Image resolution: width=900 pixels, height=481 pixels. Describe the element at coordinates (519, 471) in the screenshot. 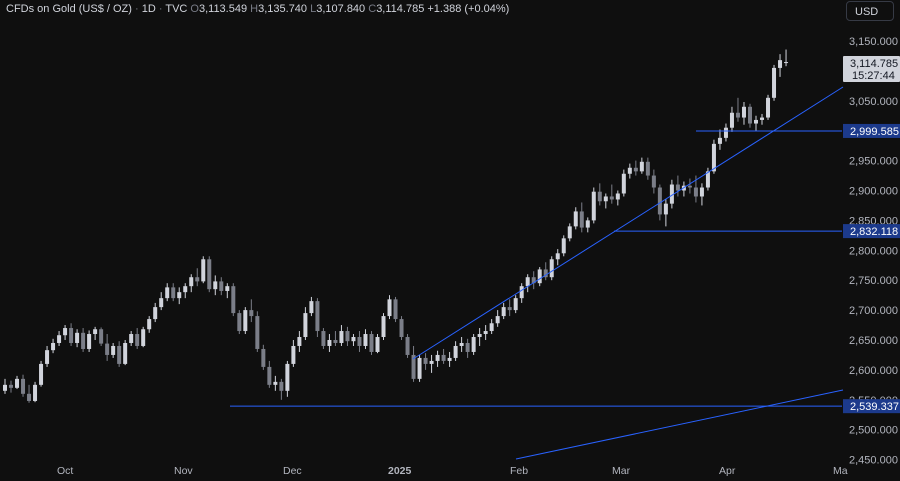

I see `time-tick: Feb` at that location.